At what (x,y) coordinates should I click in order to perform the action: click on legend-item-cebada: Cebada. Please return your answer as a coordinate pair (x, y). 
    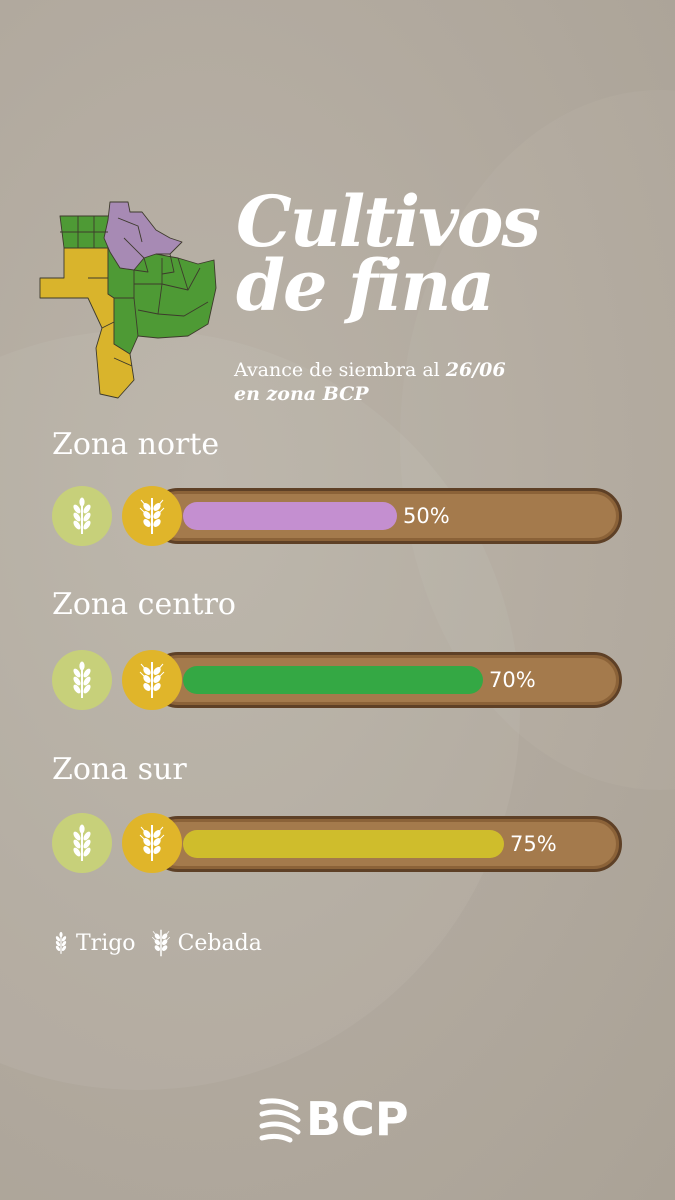
    Looking at the image, I should click on (206, 943).